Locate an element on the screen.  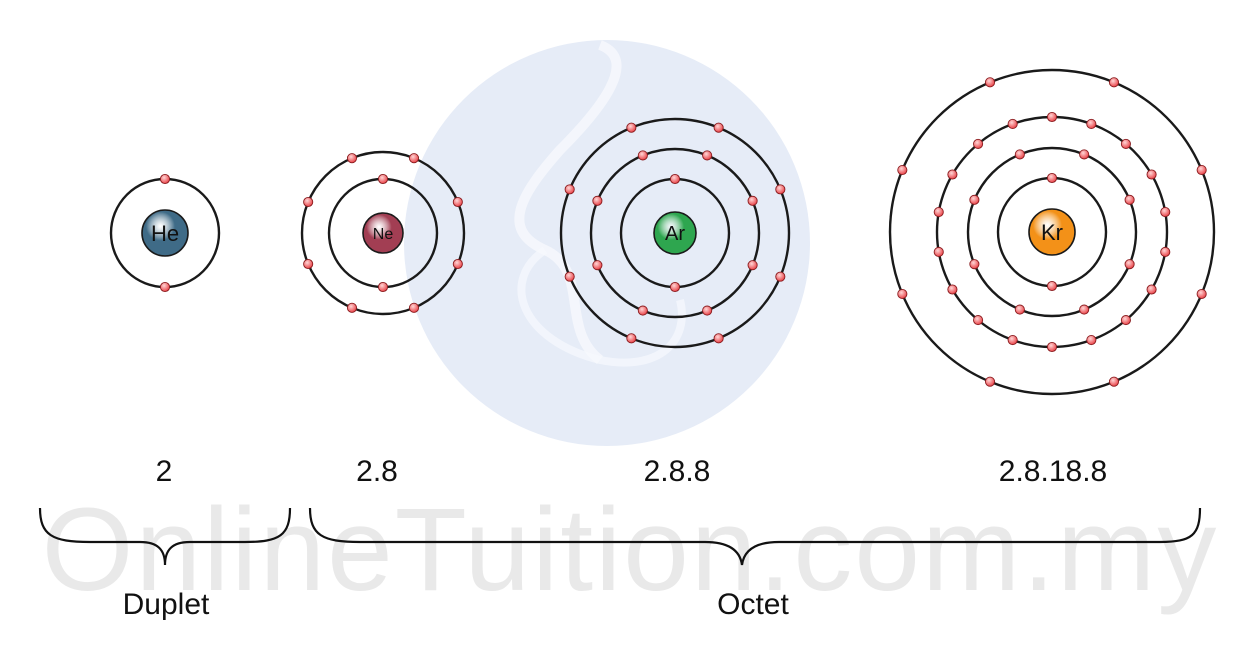
config-label-he: 2 is located at coordinates (164, 471).